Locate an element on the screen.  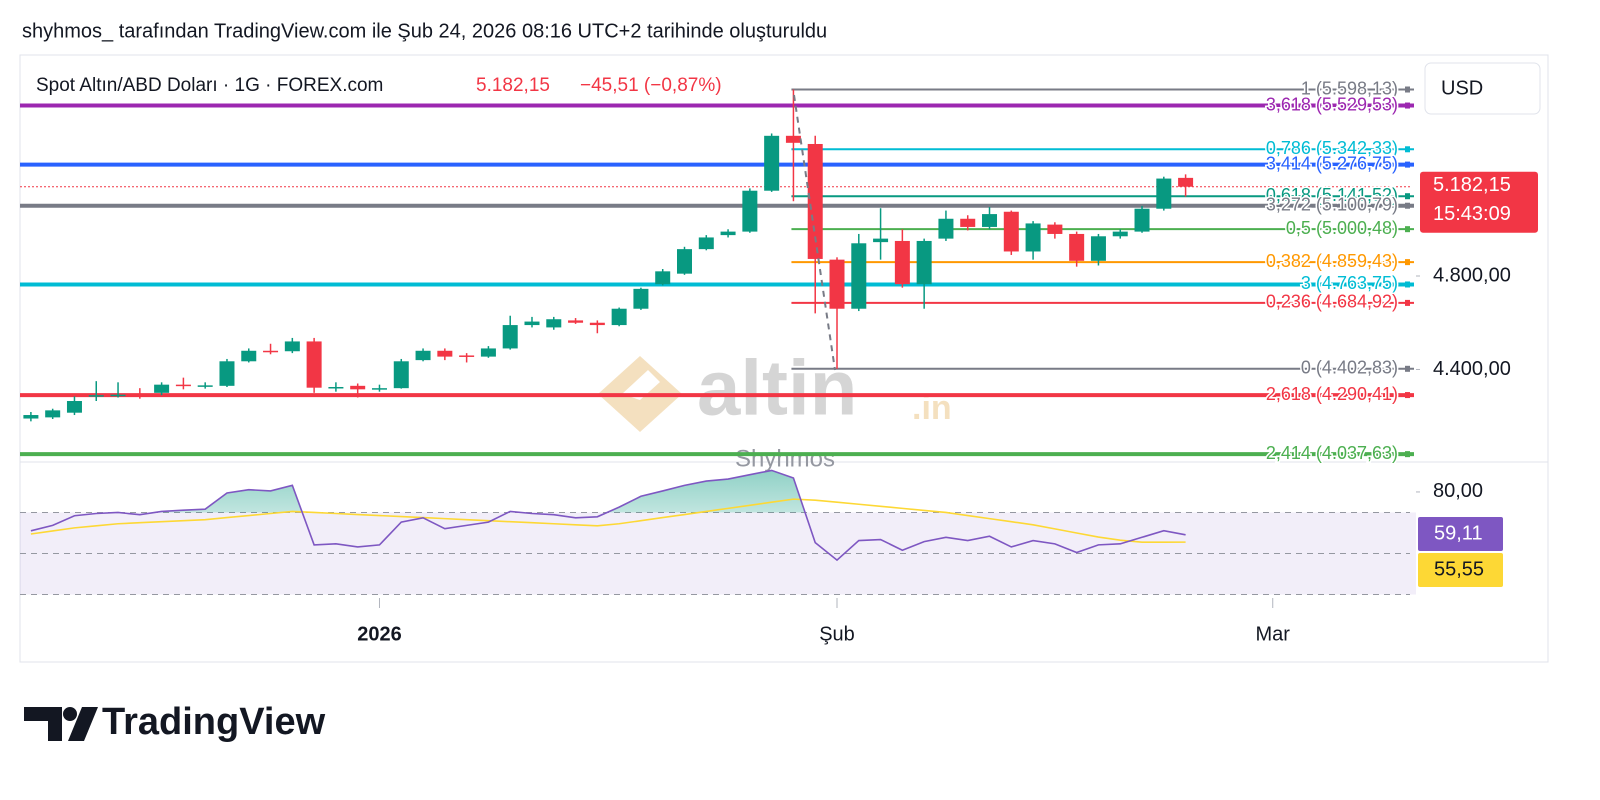
fib-trend-line is located at coordinates (814, 232).